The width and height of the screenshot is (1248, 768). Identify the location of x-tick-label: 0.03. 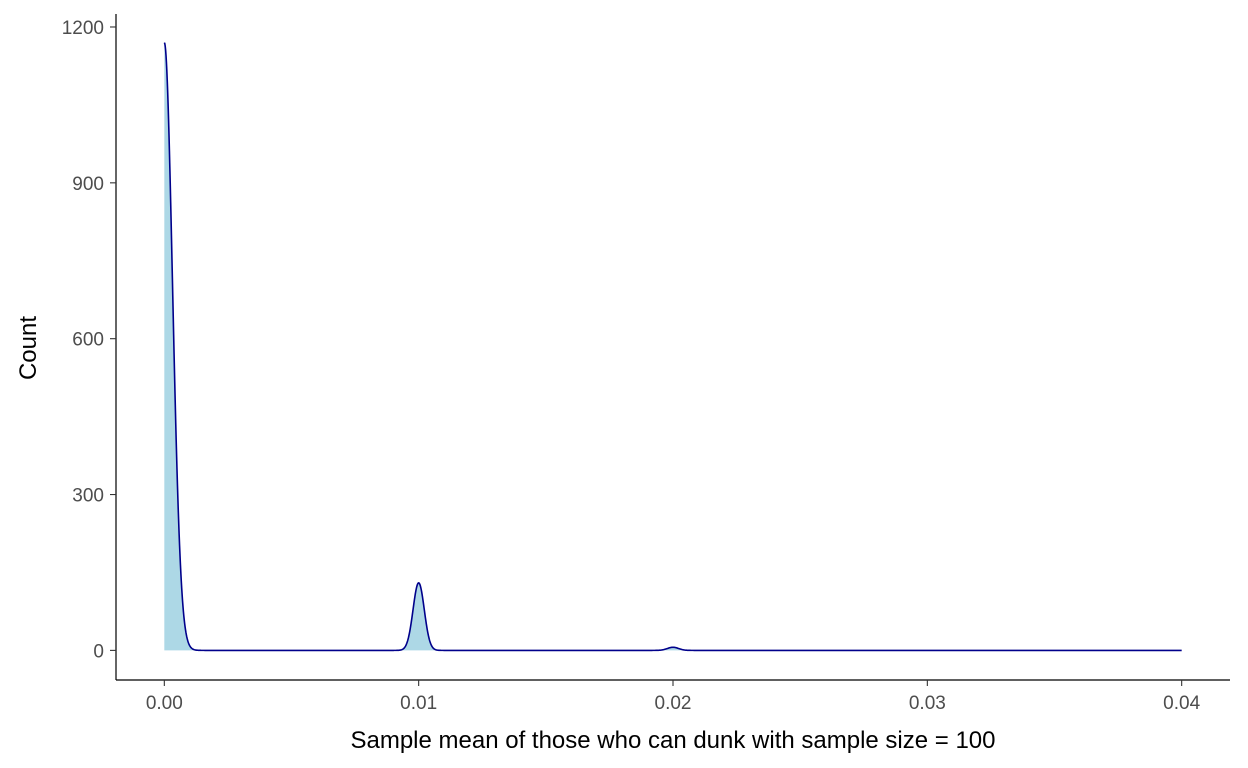
(927, 703).